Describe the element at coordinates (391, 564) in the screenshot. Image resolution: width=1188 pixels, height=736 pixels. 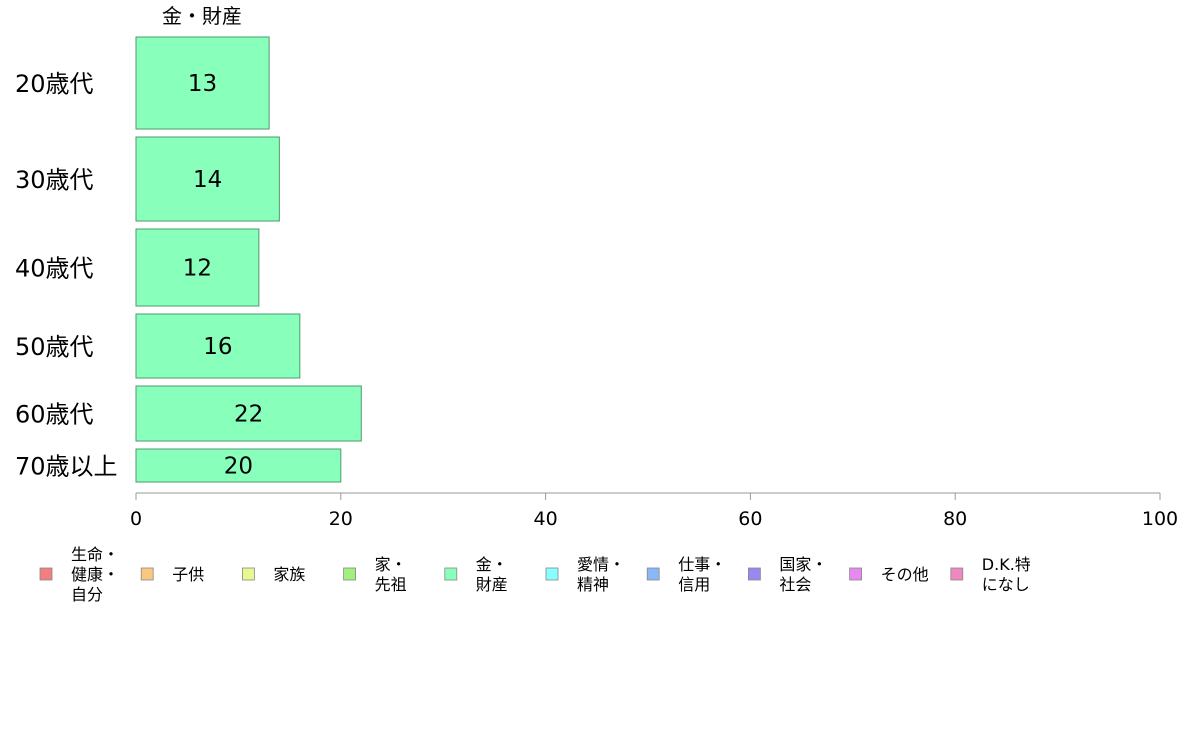
I see `legend-label: 家・` at that location.